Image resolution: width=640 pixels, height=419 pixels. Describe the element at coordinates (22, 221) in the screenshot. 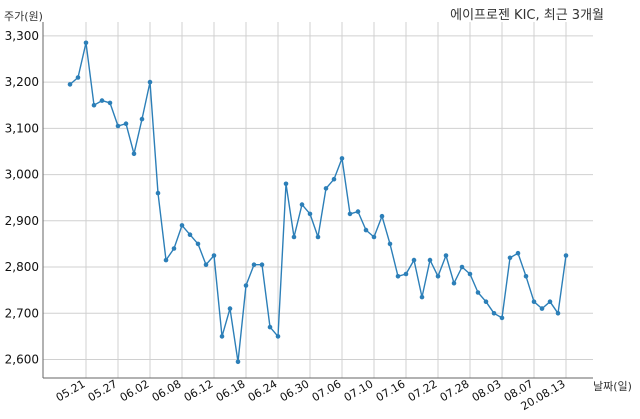

I see `y-tick-label: 2,900` at that location.